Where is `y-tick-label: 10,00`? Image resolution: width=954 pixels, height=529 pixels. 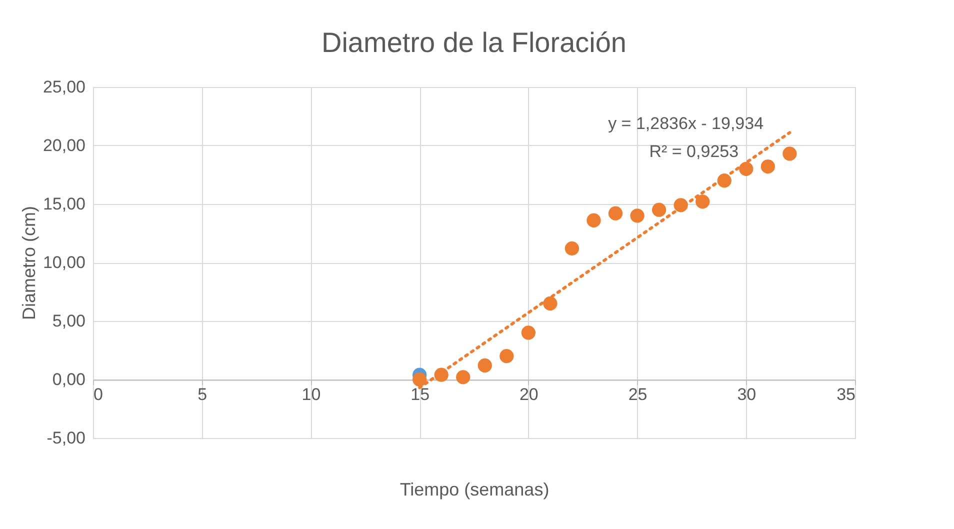 y-tick-label: 10,00 is located at coordinates (64, 262).